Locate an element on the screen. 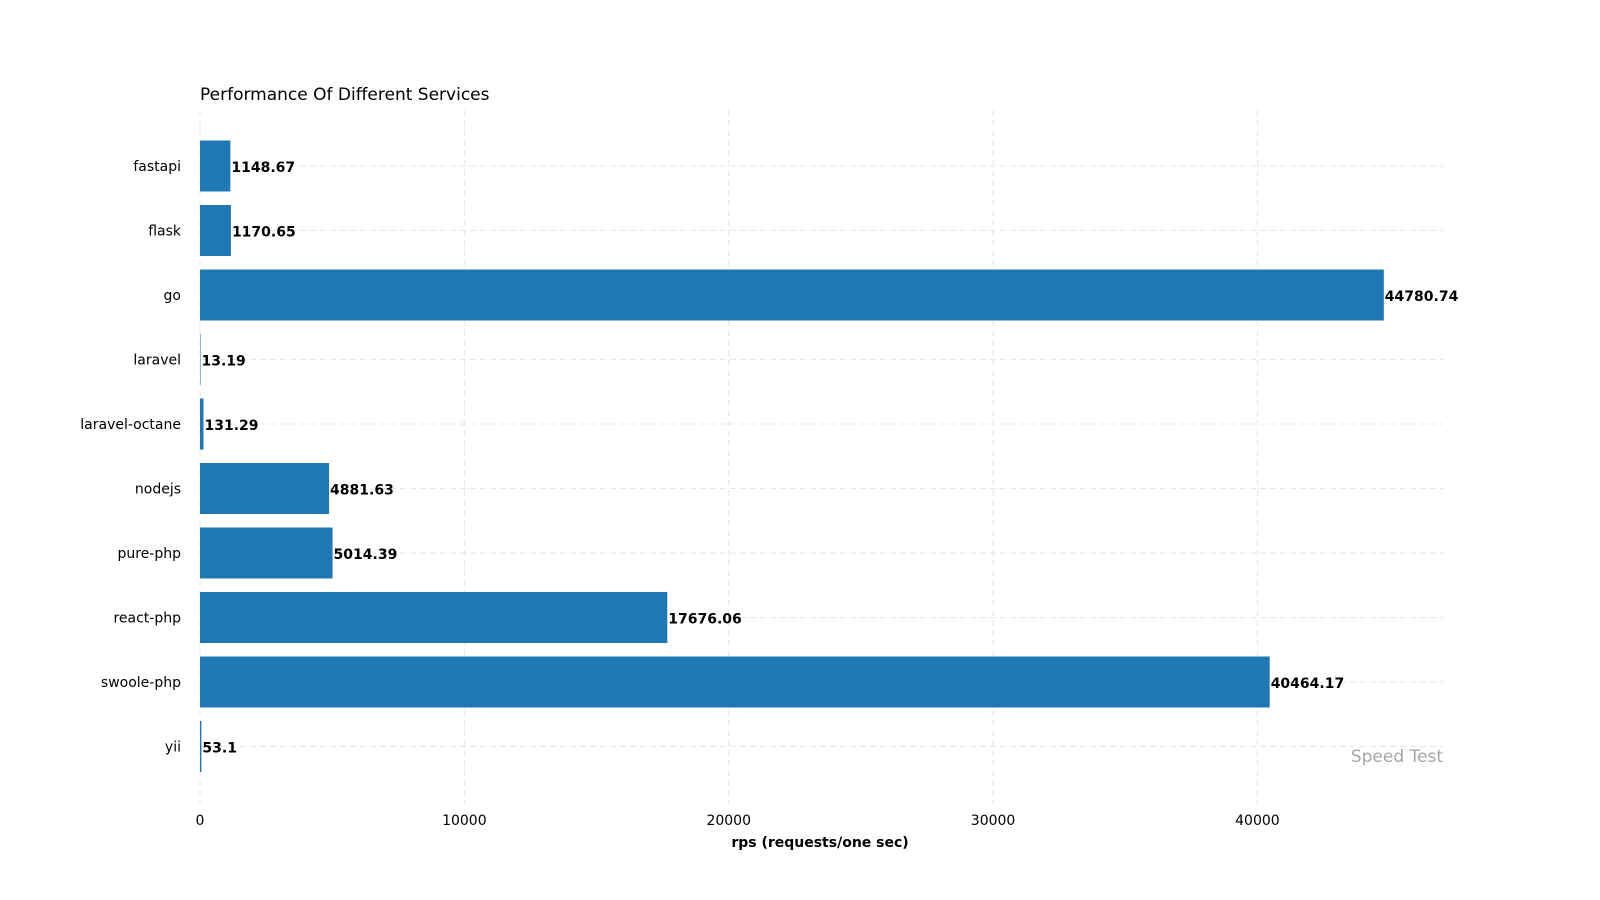 The image size is (1600, 900). chart-title: Performance Of Different Services is located at coordinates (345, 95).